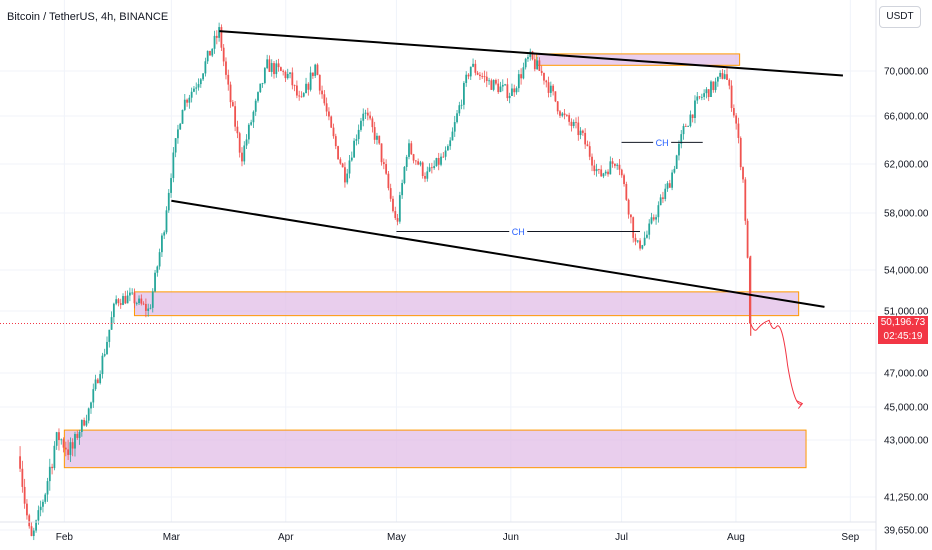 This screenshot has height=550, width=932. What do you see at coordinates (172, 537) in the screenshot?
I see `x-tick-label: Mar` at bounding box center [172, 537].